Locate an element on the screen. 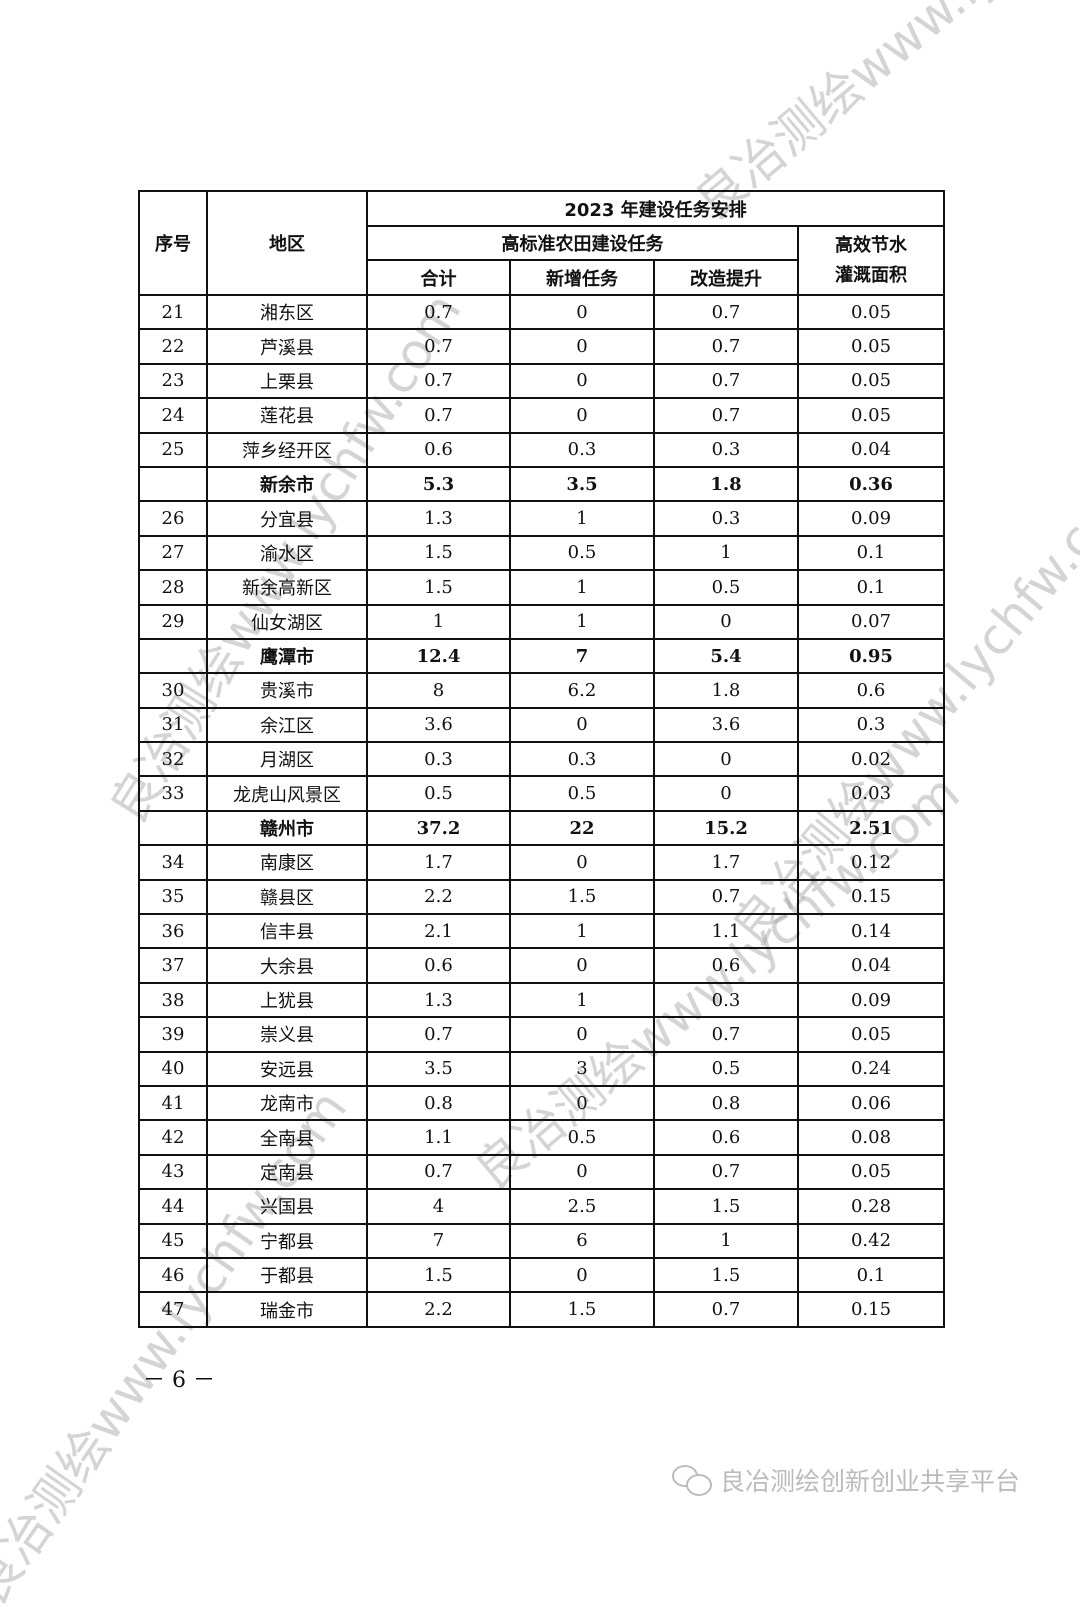 This screenshot has height=1617, width=1080. cell-seq: 41 is located at coordinates (173, 1103).